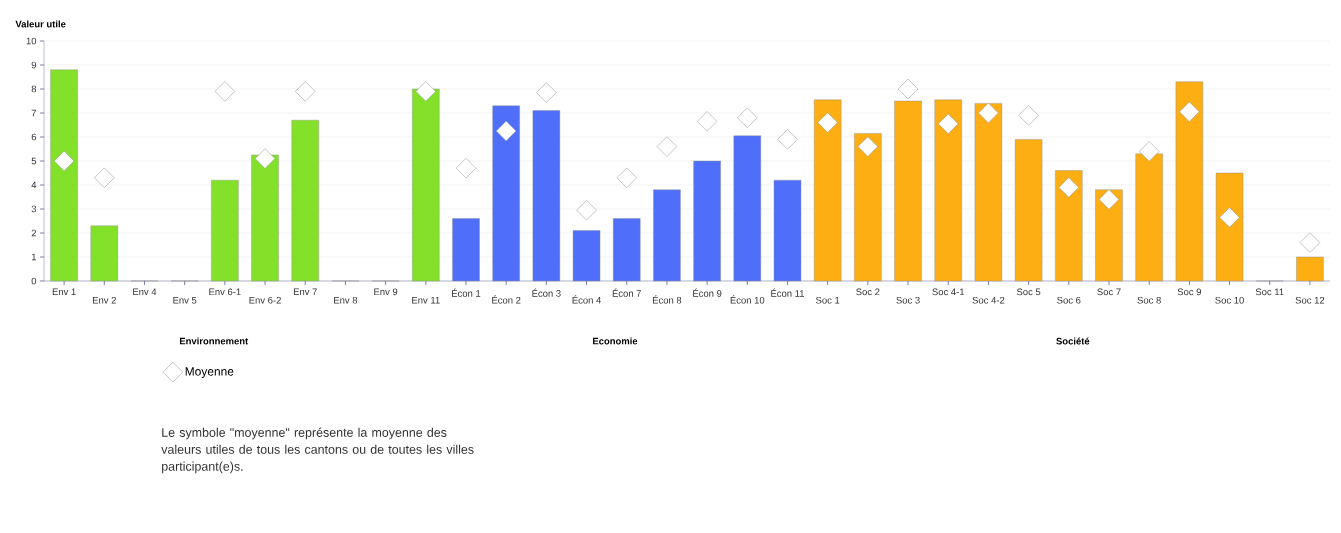 The height and width of the screenshot is (533, 1341). What do you see at coordinates (214, 341) in the screenshot?
I see `text: Environnement` at bounding box center [214, 341].